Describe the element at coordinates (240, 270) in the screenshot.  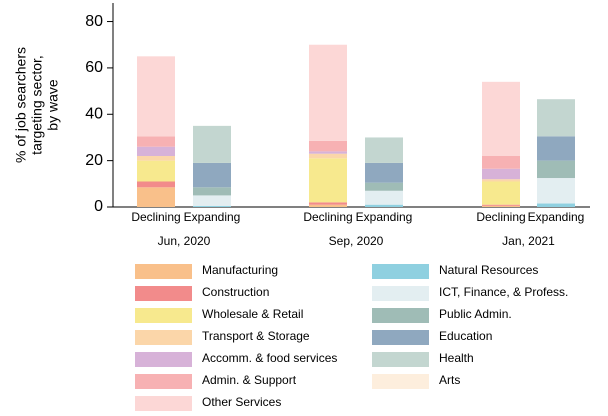
I see `legend-label: Manufacturing` at that location.